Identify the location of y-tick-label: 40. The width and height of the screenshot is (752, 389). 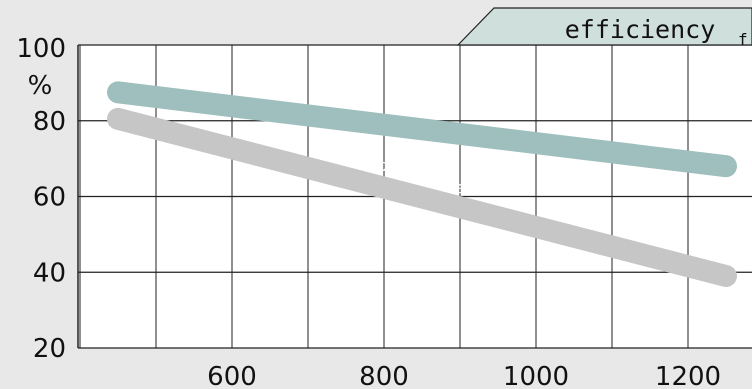
(49, 273).